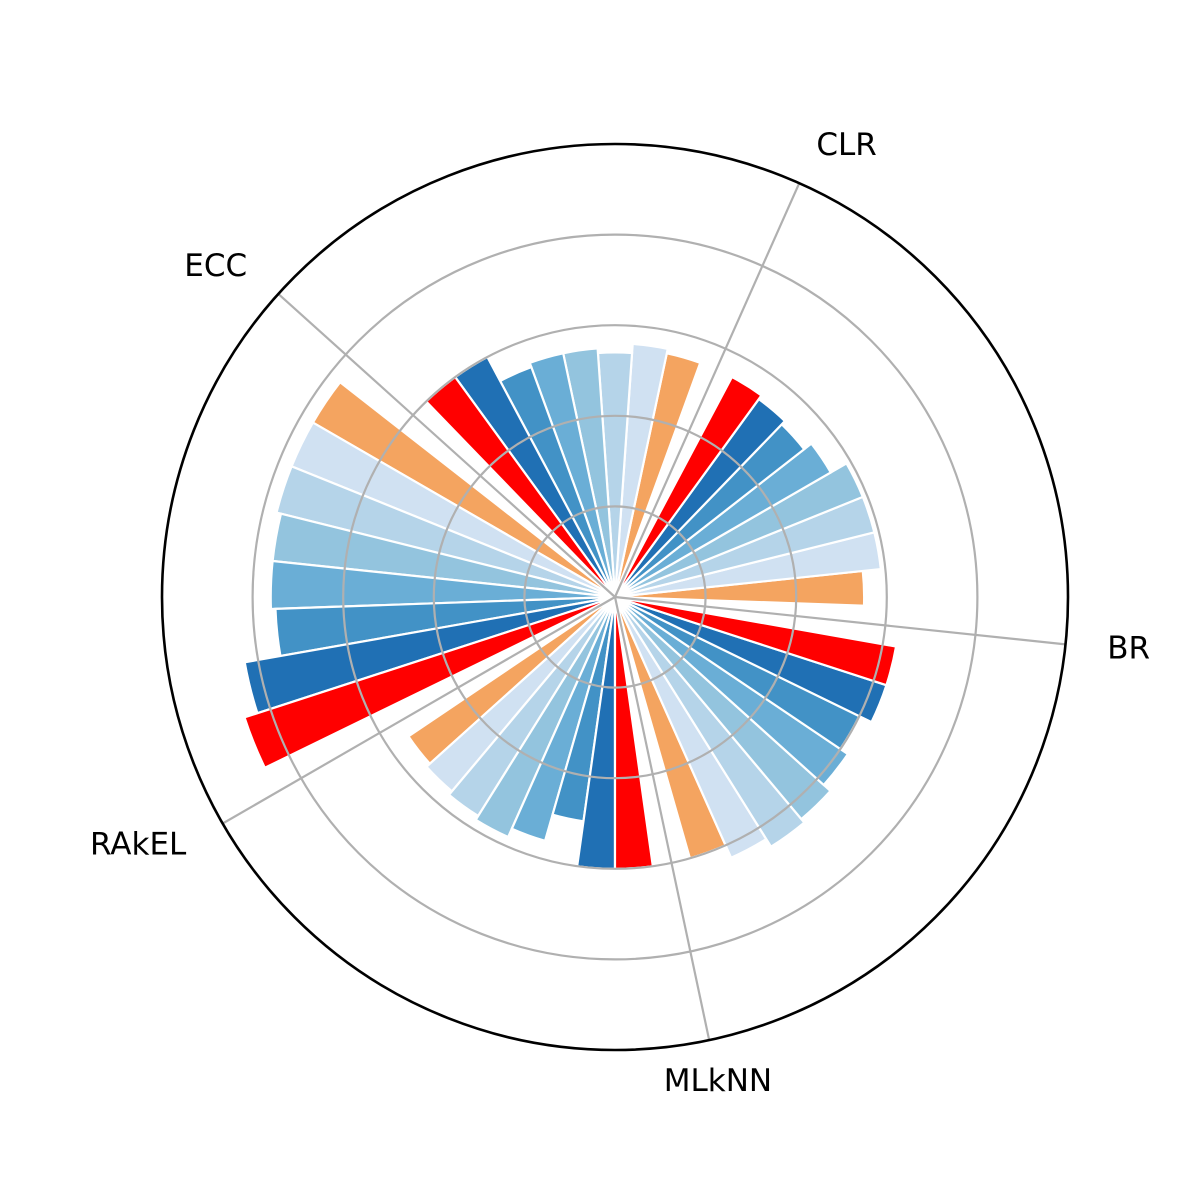 This screenshot has height=1200, width=1200. What do you see at coordinates (1128, 649) in the screenshot?
I see `group-label-br: BR` at bounding box center [1128, 649].